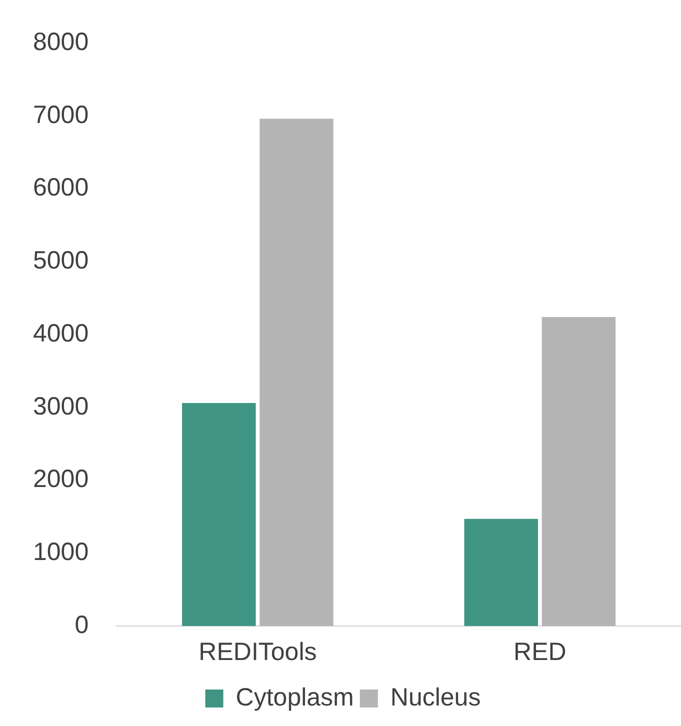  Describe the element at coordinates (540, 652) in the screenshot. I see `x-tick-label: RED` at that location.